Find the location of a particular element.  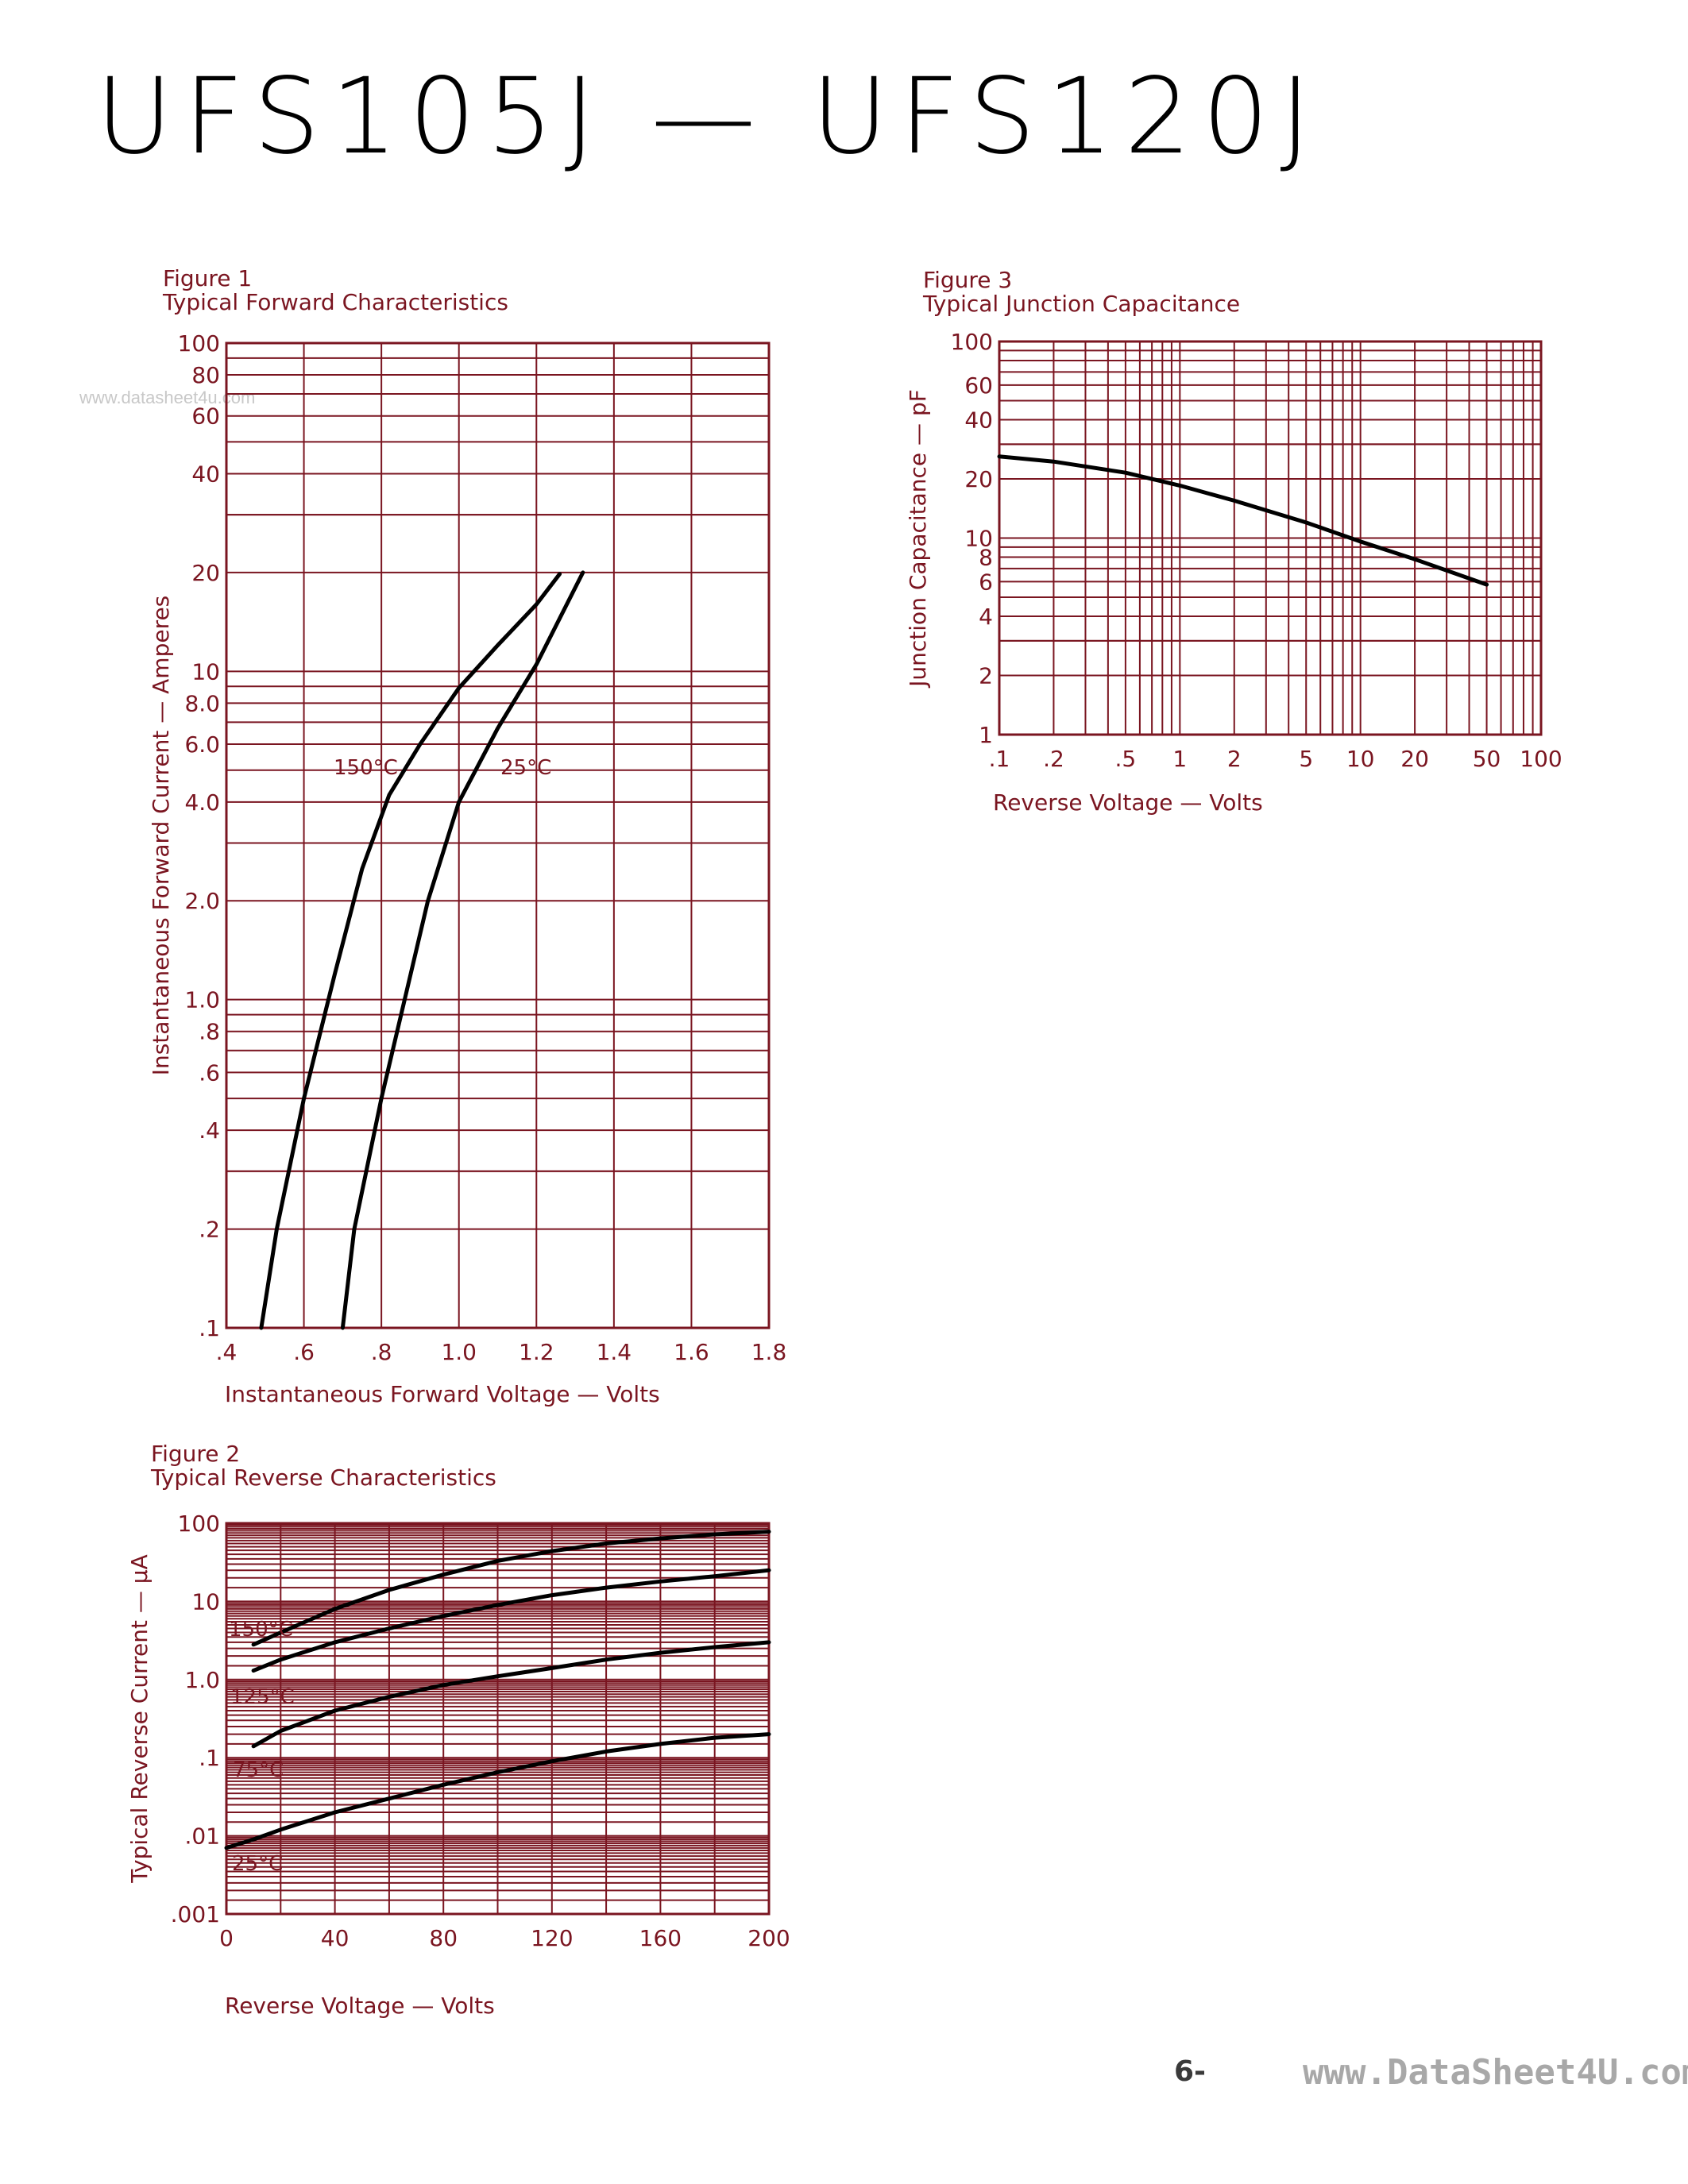

x-axis-label: Instantaneous Forward Voltage — Volts is located at coordinates (442, 1394).